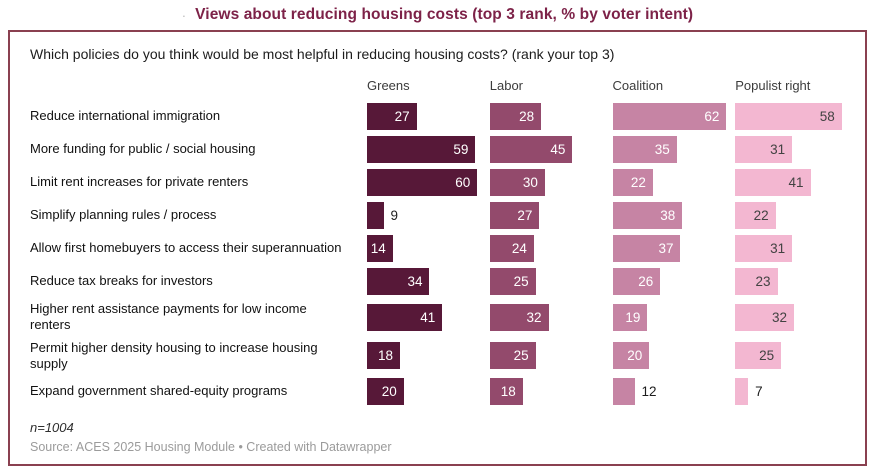  I want to click on bar-value: 38, so click(668, 215).